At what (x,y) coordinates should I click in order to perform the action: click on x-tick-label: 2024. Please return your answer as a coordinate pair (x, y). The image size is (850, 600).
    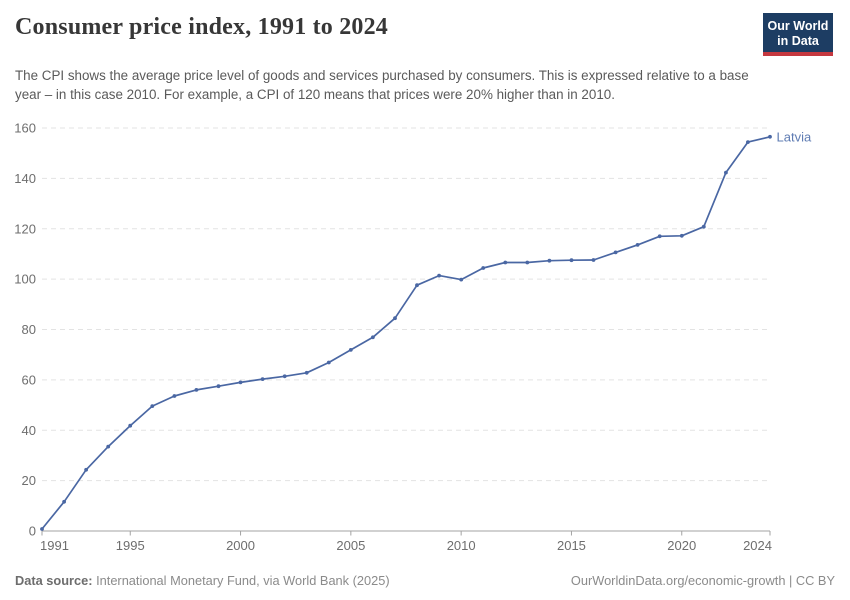
    Looking at the image, I should click on (757, 545).